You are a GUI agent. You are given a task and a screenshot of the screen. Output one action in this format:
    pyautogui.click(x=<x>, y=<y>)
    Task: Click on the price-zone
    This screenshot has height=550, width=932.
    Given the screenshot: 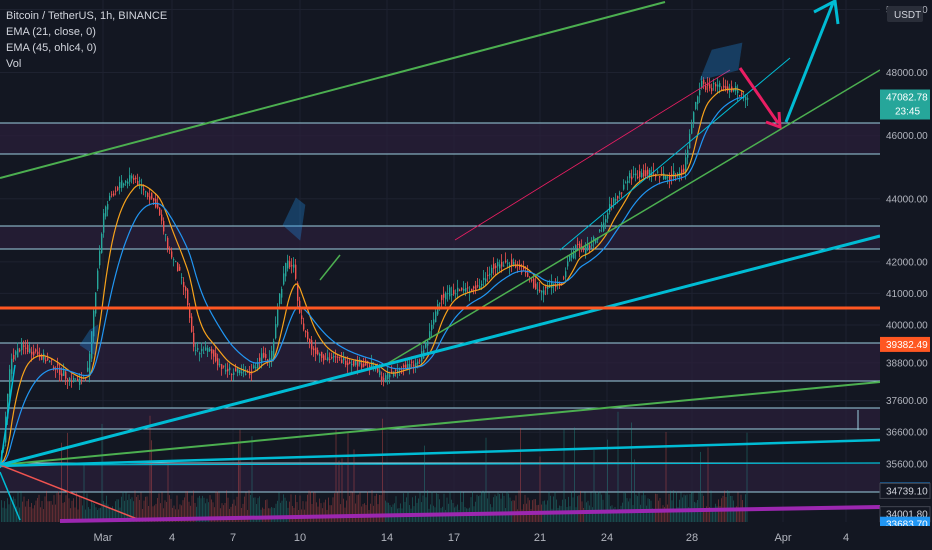 What is the action you would take?
    pyautogui.click(x=440, y=418)
    